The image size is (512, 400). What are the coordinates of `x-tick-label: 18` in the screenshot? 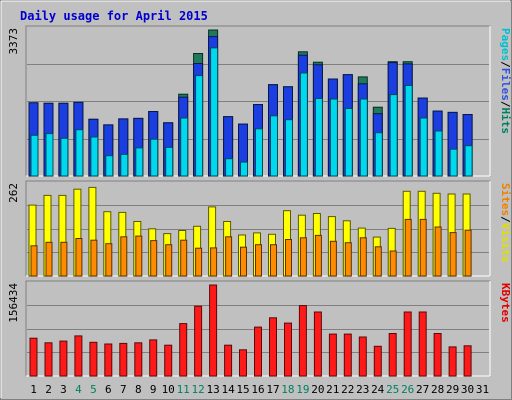 It's located at (287, 389).